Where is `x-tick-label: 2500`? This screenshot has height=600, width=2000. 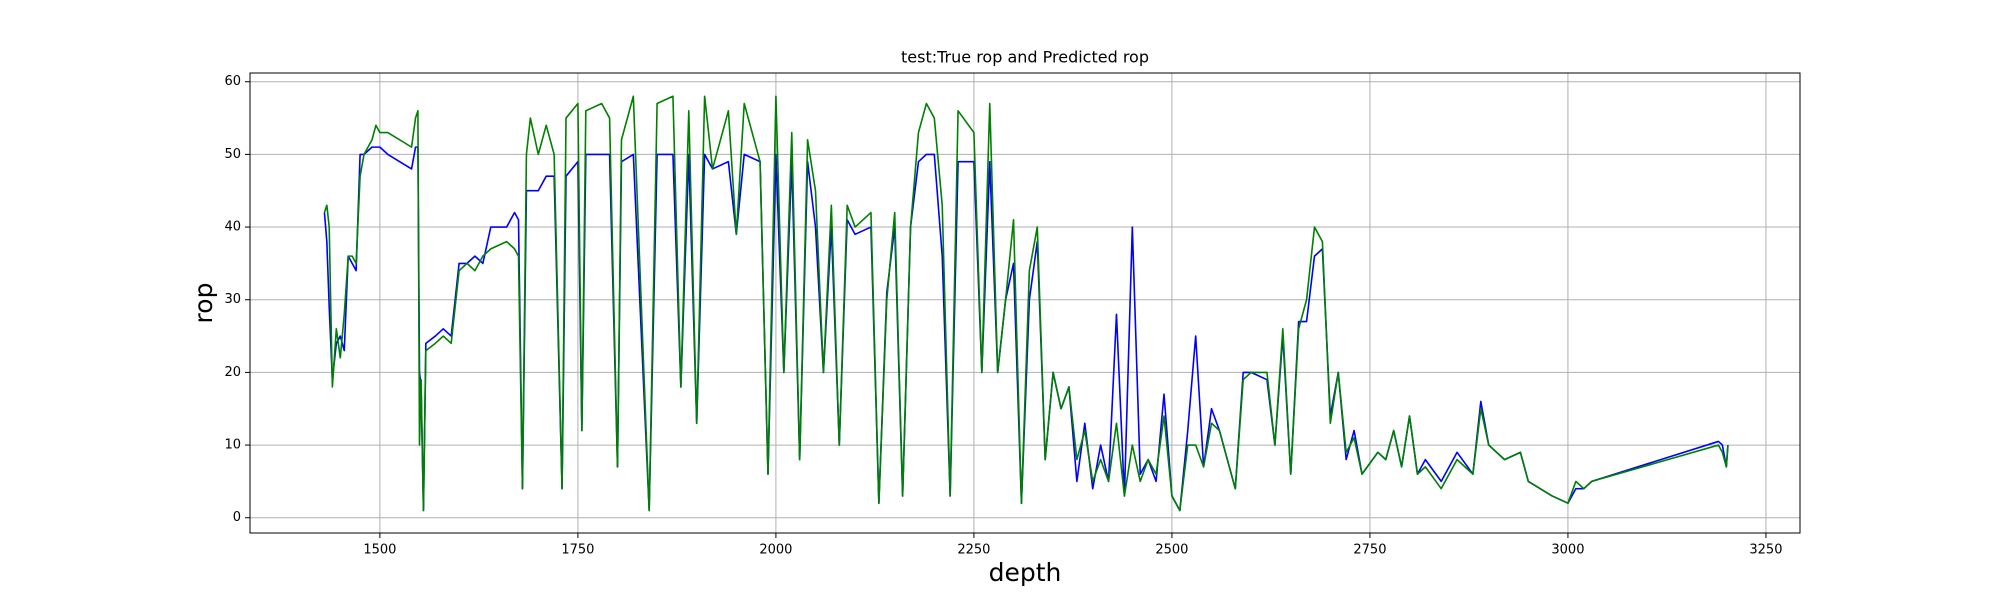
x-tick-label: 2500 is located at coordinates (1171, 550).